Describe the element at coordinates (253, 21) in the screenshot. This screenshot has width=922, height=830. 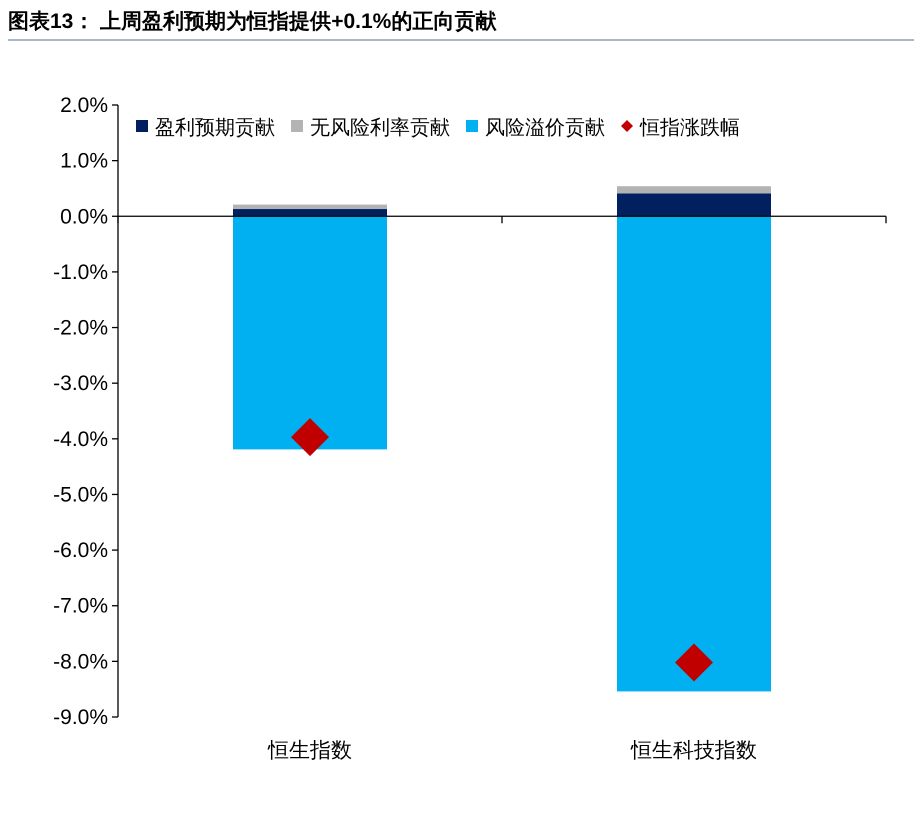
I see `chart-title: 图表13： 上周盈利预期为恒指提供+0.1%的正向贡献` at that location.